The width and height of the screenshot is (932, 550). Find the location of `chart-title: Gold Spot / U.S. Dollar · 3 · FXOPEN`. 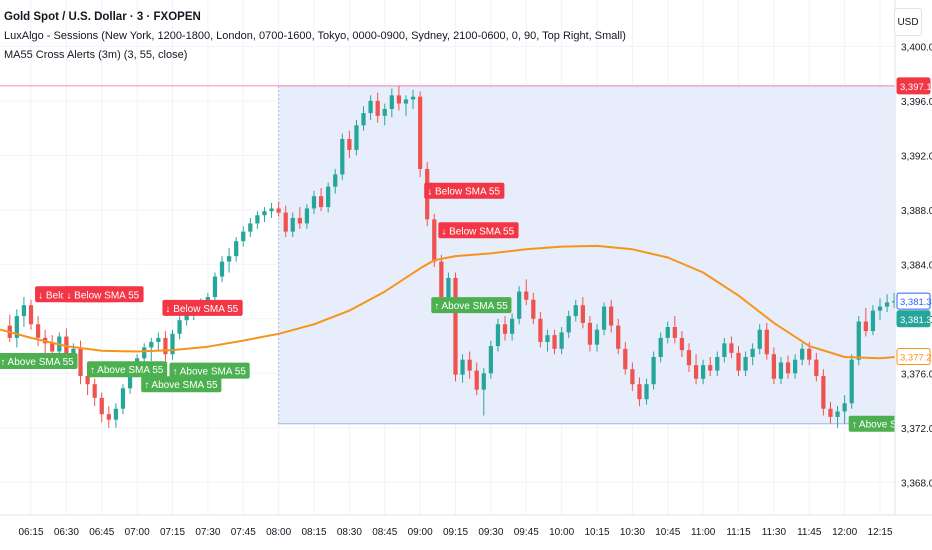

chart-title: Gold Spot / U.S. Dollar · 3 · FXOPEN is located at coordinates (102, 17).